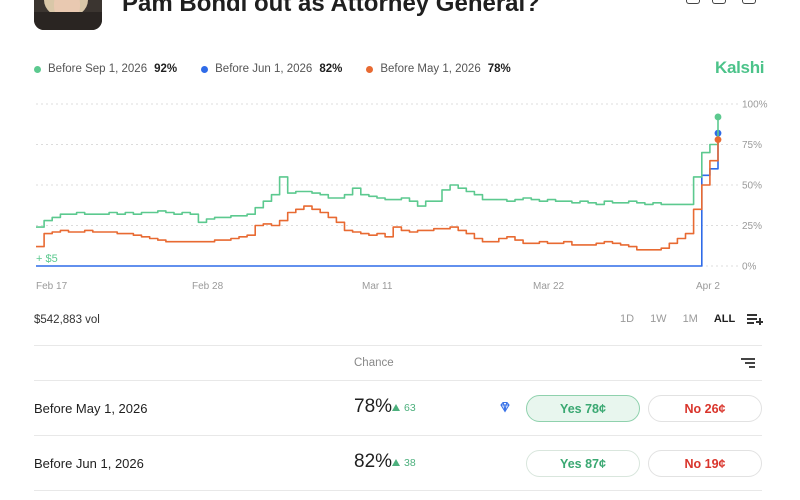 The height and width of the screenshot is (500, 800). What do you see at coordinates (410, 463) in the screenshot?
I see `delta-value: 38` at bounding box center [410, 463].